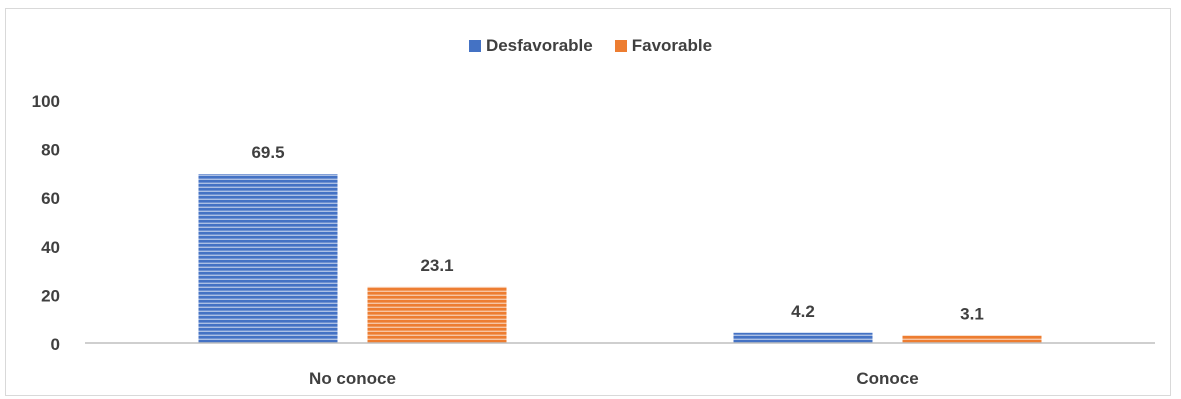 The height and width of the screenshot is (399, 1181). Describe the element at coordinates (887, 378) in the screenshot. I see `x-tick-label-conoce: Conoce` at that location.